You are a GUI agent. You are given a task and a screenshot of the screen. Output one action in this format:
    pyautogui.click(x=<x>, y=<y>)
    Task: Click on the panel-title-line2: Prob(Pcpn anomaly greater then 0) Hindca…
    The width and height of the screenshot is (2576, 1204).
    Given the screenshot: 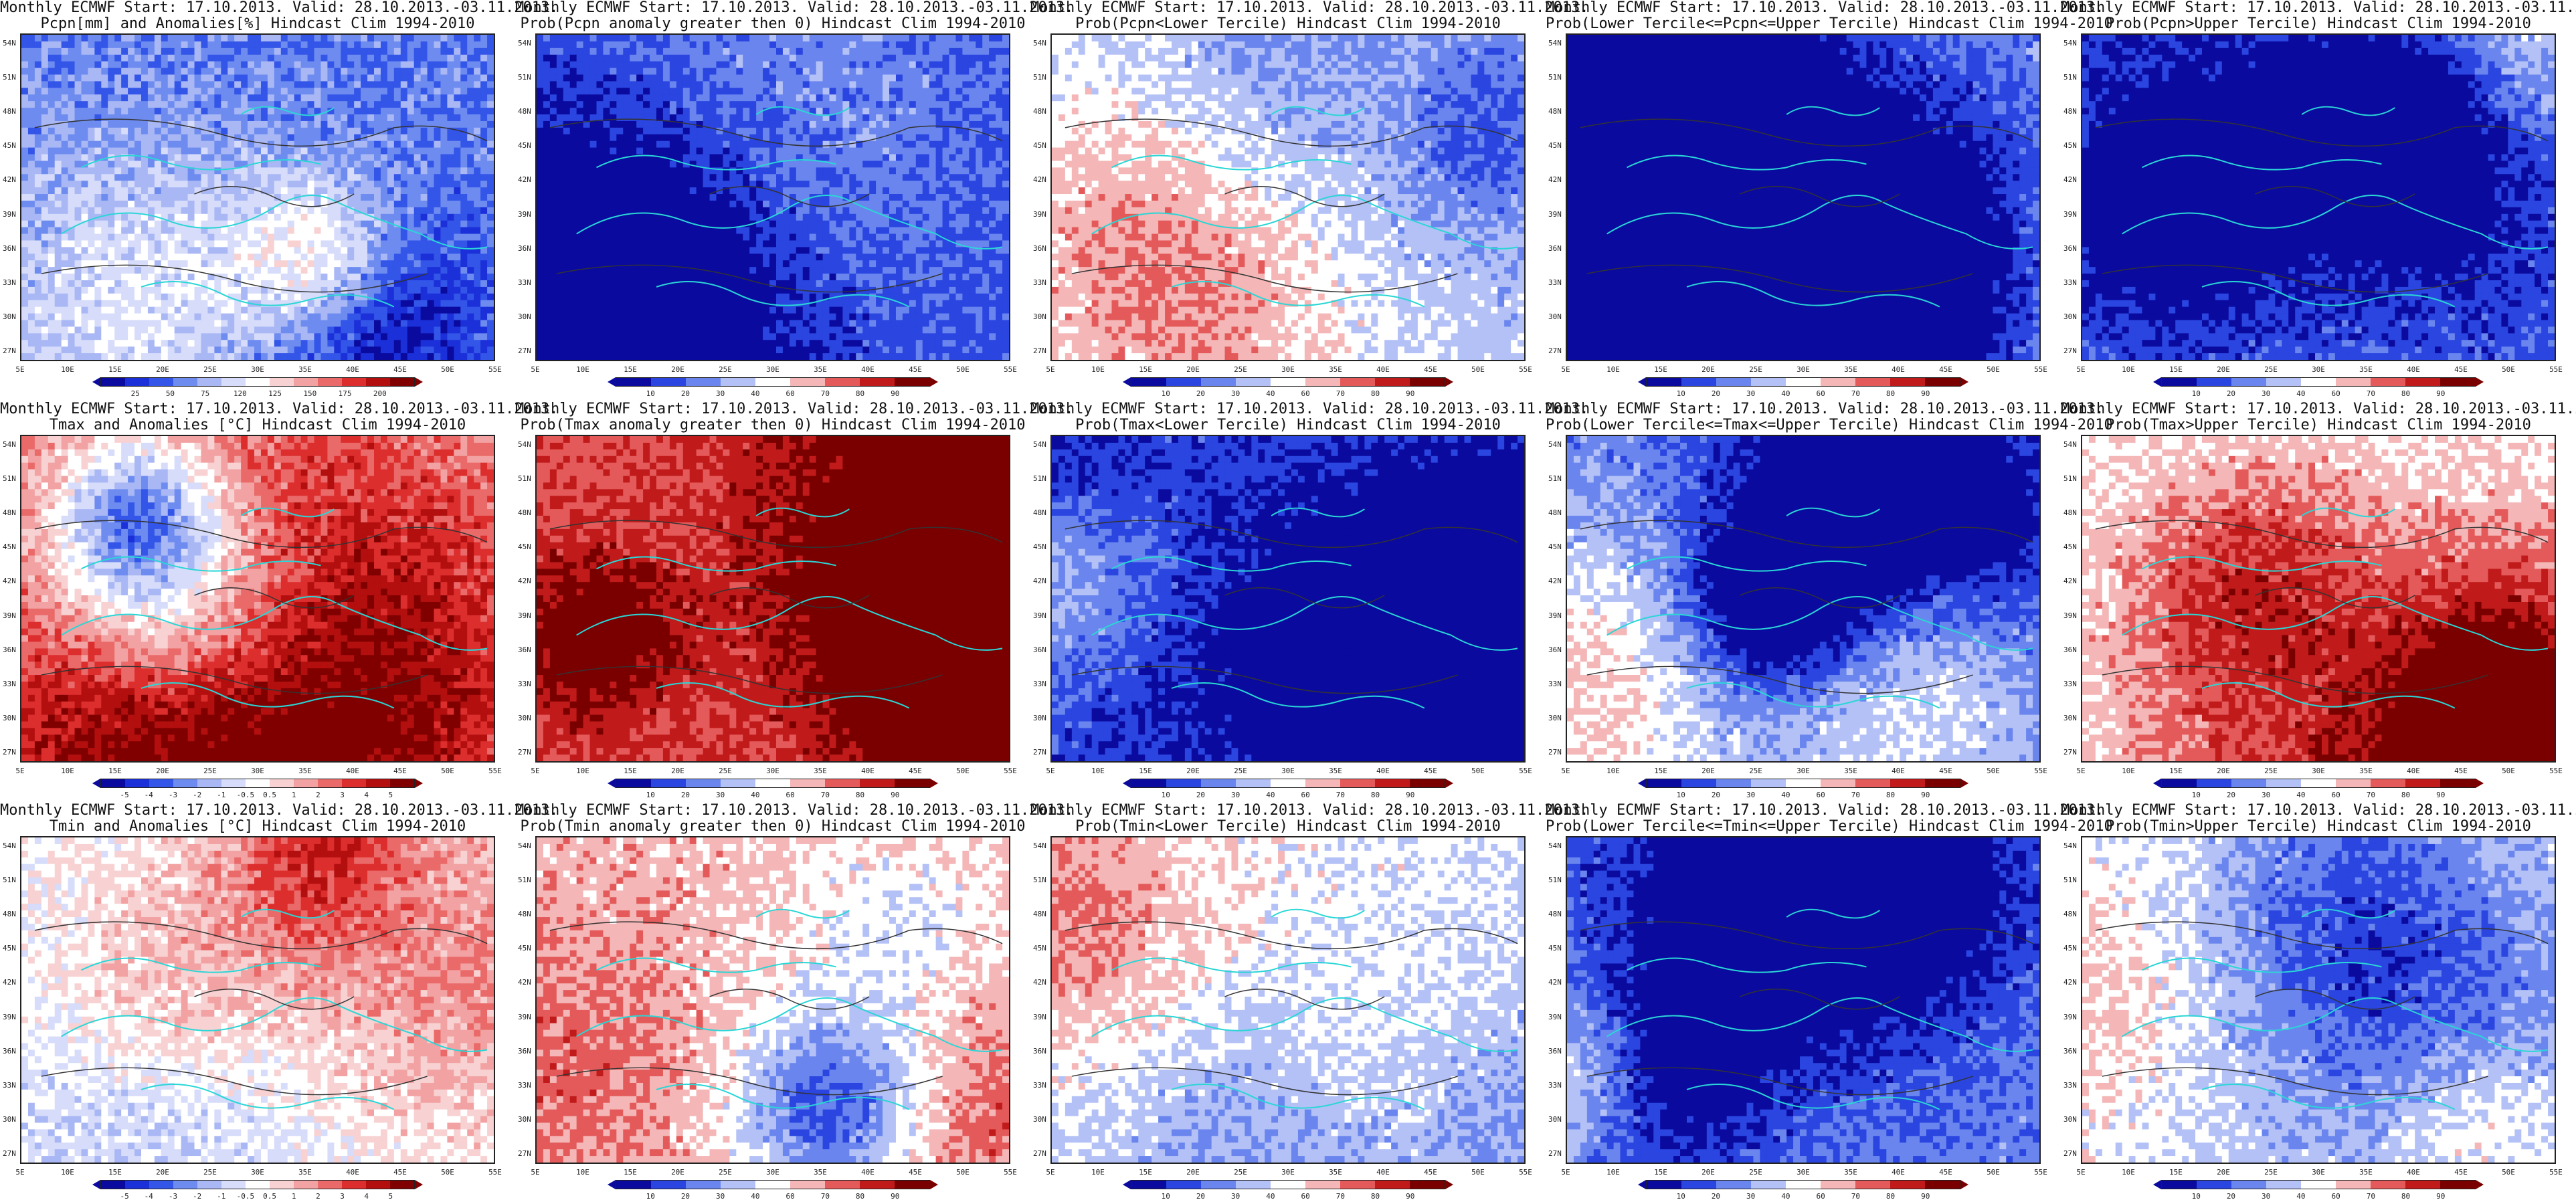 What is the action you would take?
    pyautogui.click(x=773, y=24)
    